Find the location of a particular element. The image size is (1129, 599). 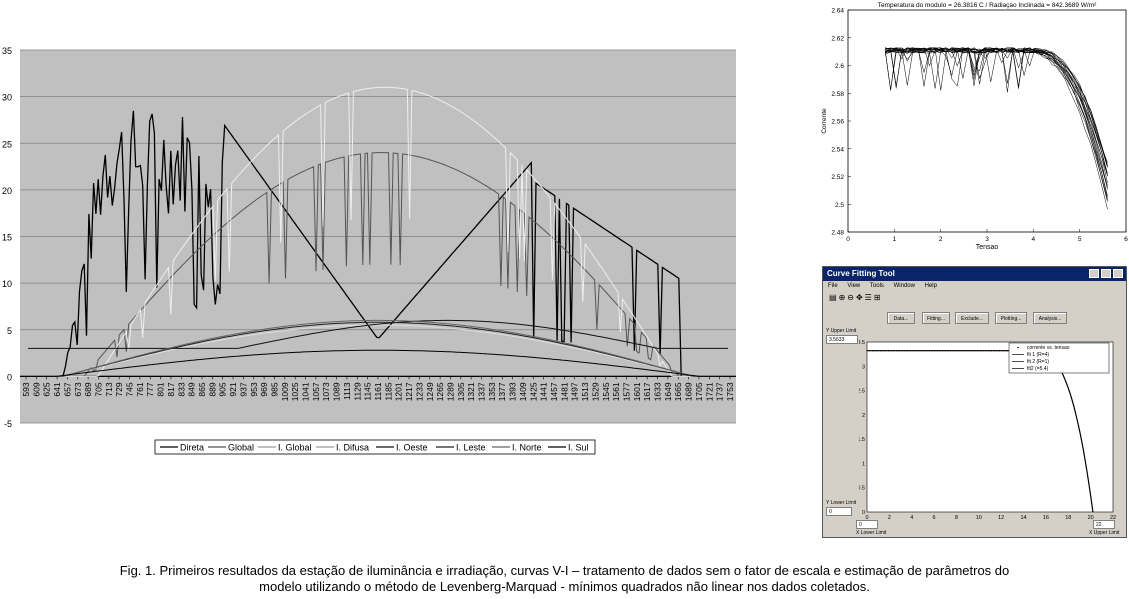

x-tick-label: 1025 is located at coordinates (295, 391).